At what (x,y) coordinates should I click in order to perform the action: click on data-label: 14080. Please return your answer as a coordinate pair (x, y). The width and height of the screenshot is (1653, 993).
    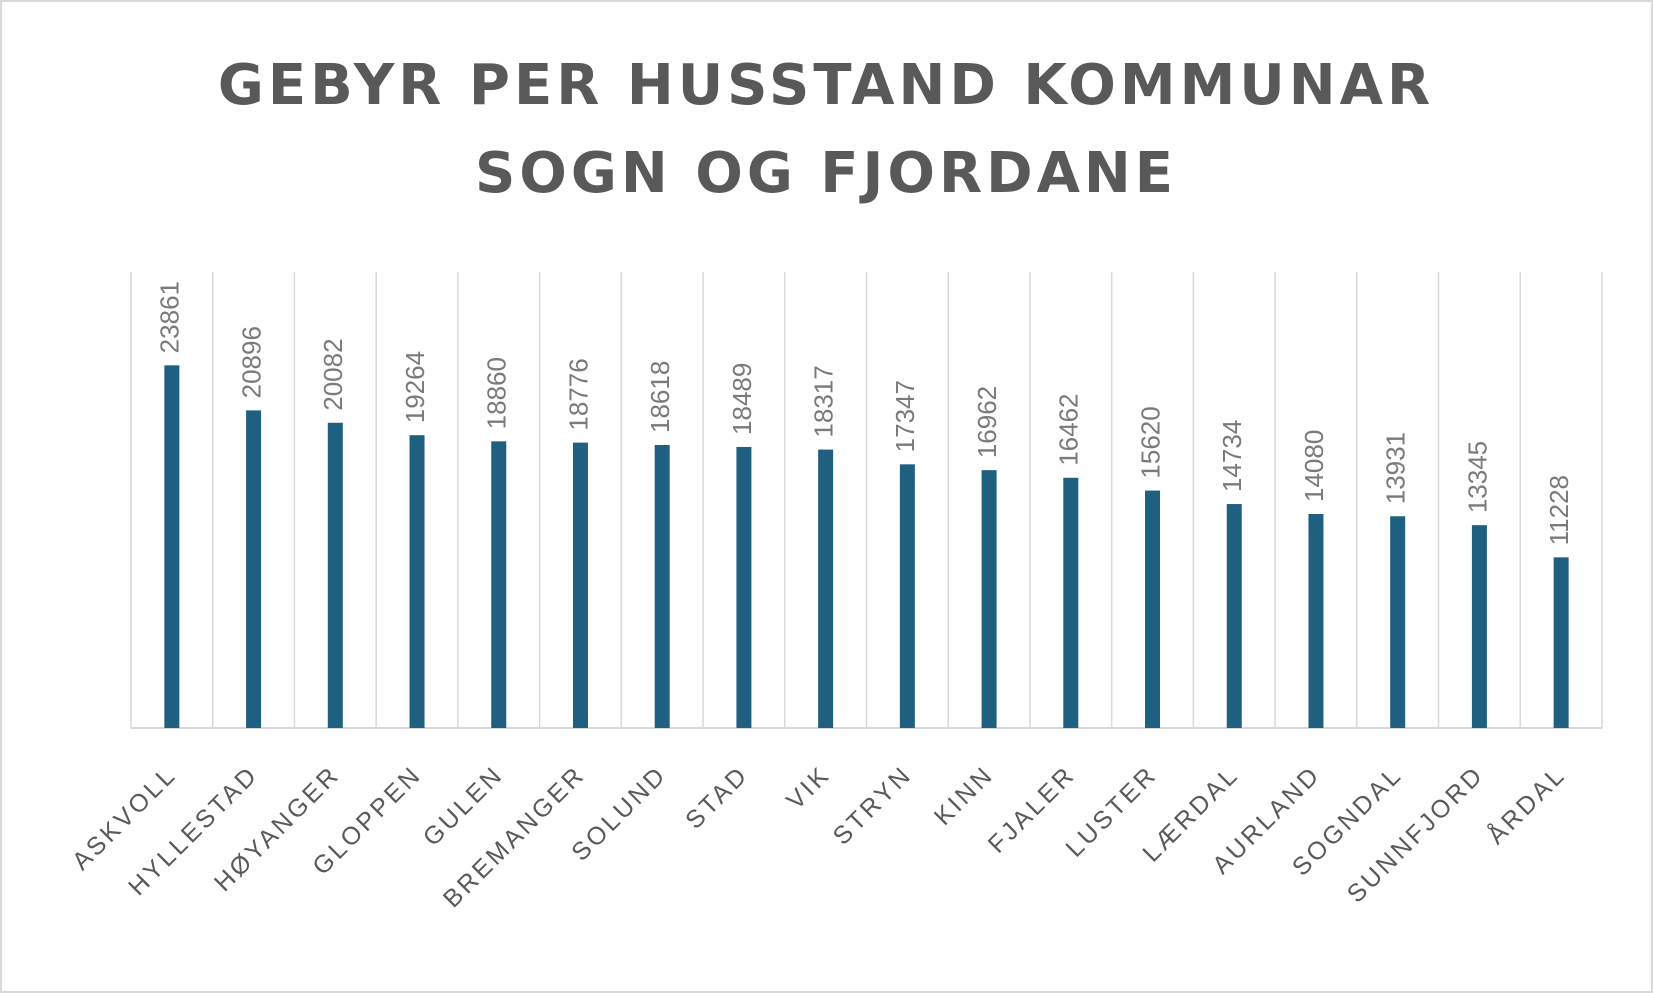
    Looking at the image, I should click on (1314, 466).